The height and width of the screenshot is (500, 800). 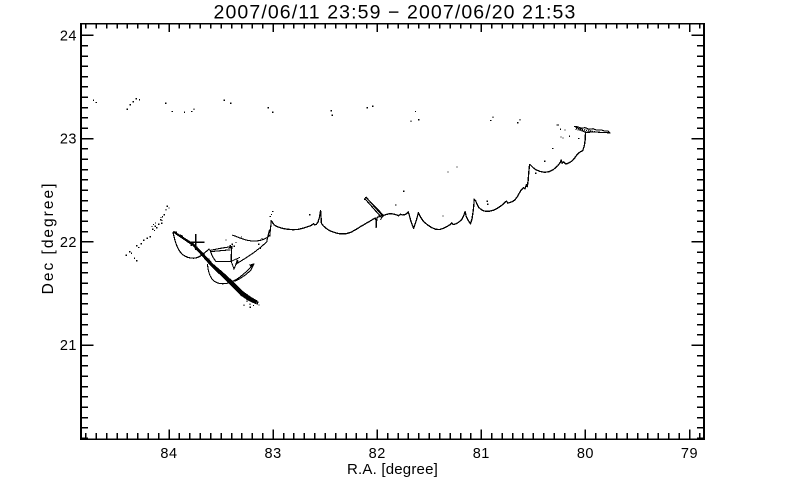 I want to click on svg-text: 80, so click(x=585, y=454).